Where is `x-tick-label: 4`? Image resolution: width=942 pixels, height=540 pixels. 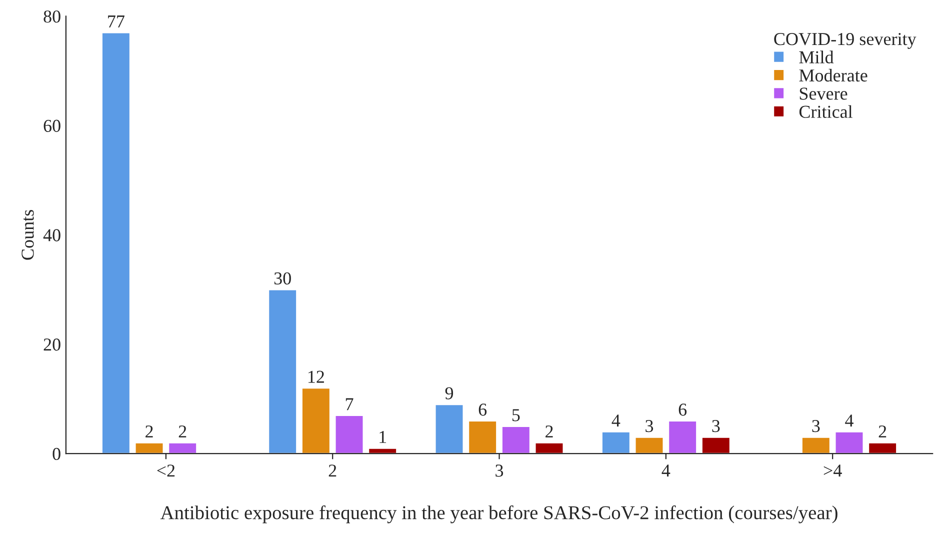 x-tick-label: 4 is located at coordinates (666, 470).